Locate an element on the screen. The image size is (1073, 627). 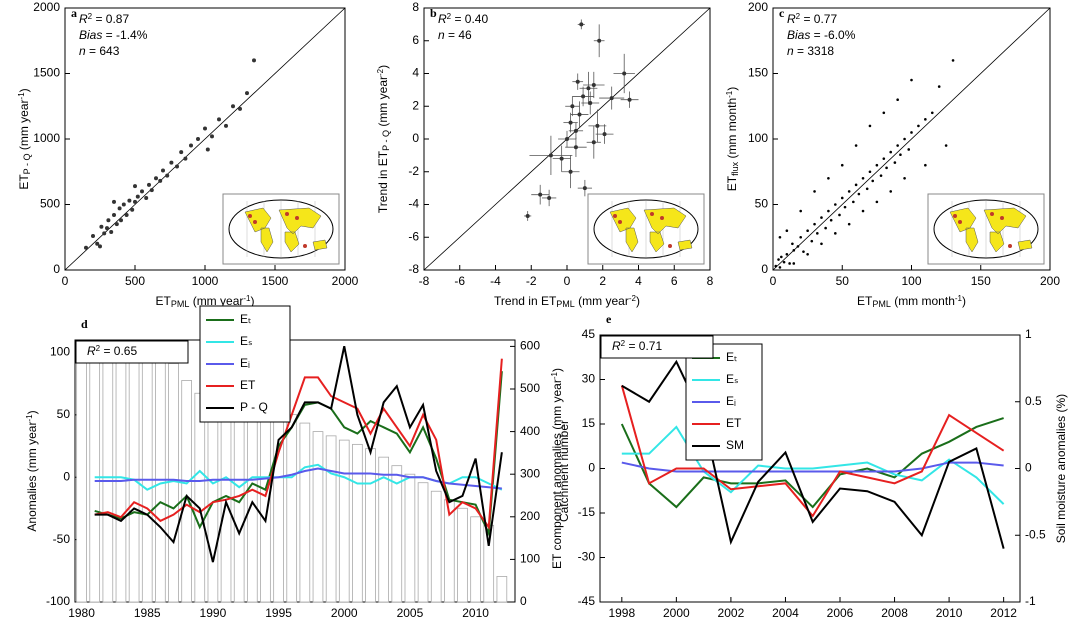
panel-letter: c is located at coordinates (782, 13).